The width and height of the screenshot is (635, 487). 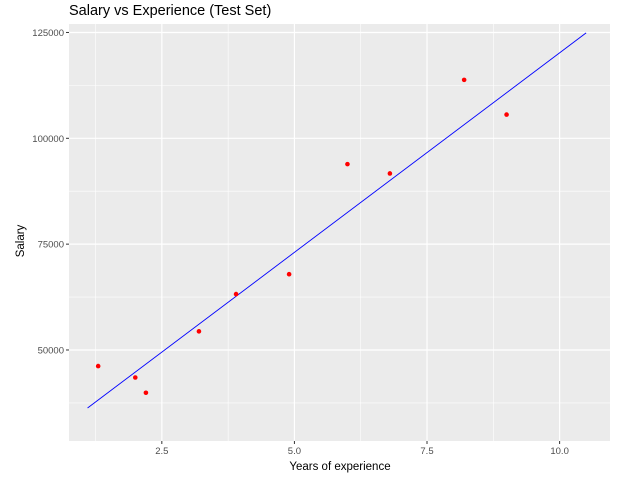 What do you see at coordinates (50, 192) in the screenshot?
I see `y-axis-ticks: 50000 75000 100000 125000` at bounding box center [50, 192].